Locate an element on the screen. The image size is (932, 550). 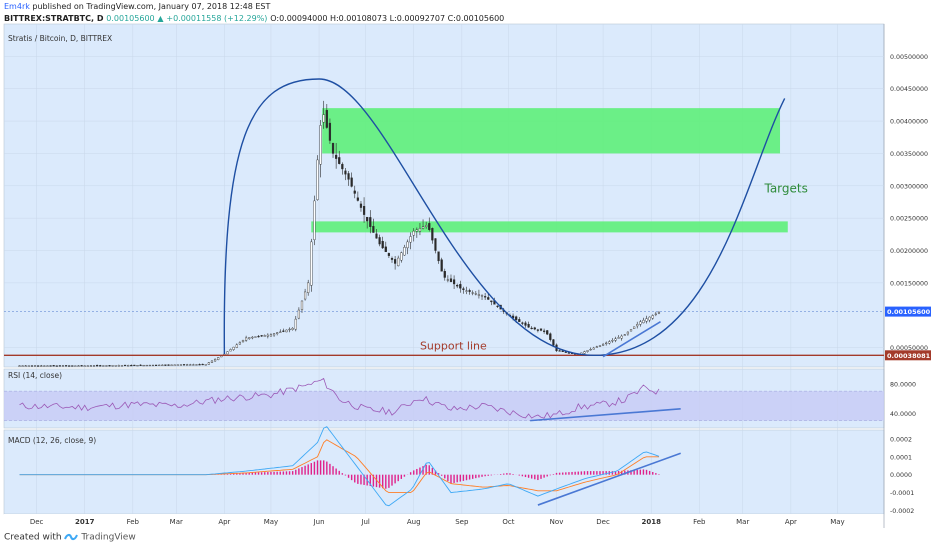
rsi-y-tick-label: 80.0000 is located at coordinates (903, 384).